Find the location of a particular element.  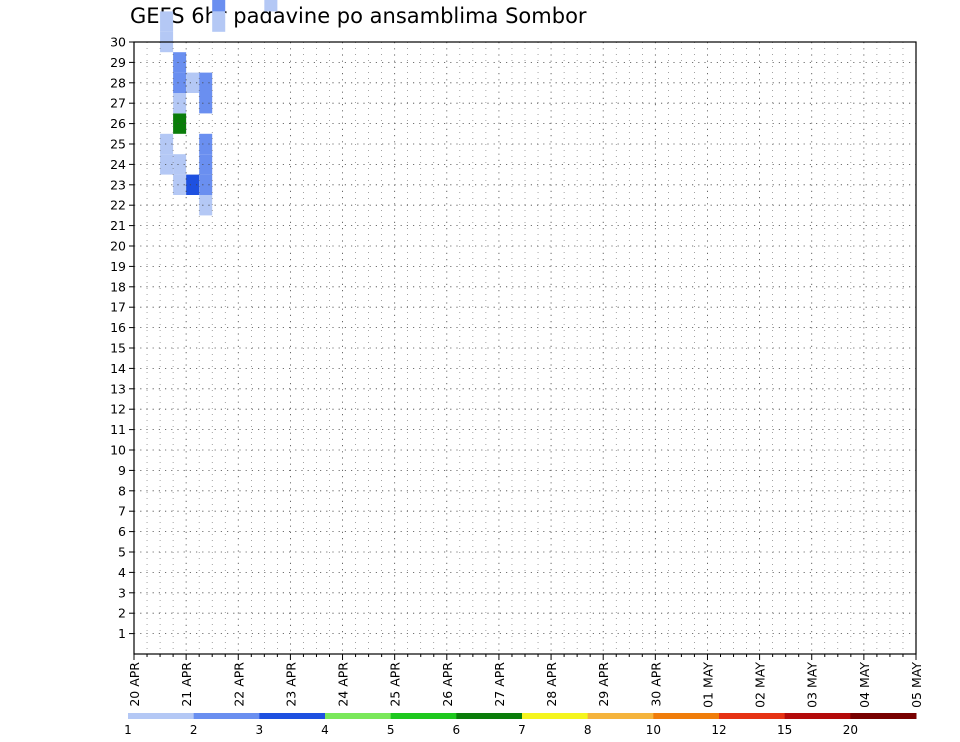

legend-label: 7 is located at coordinates (522, 730).